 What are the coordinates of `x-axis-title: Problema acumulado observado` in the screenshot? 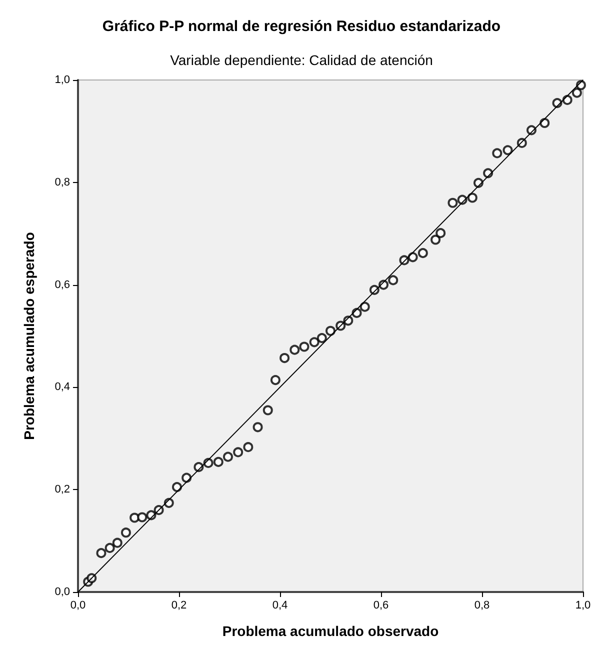 It's located at (330, 631).